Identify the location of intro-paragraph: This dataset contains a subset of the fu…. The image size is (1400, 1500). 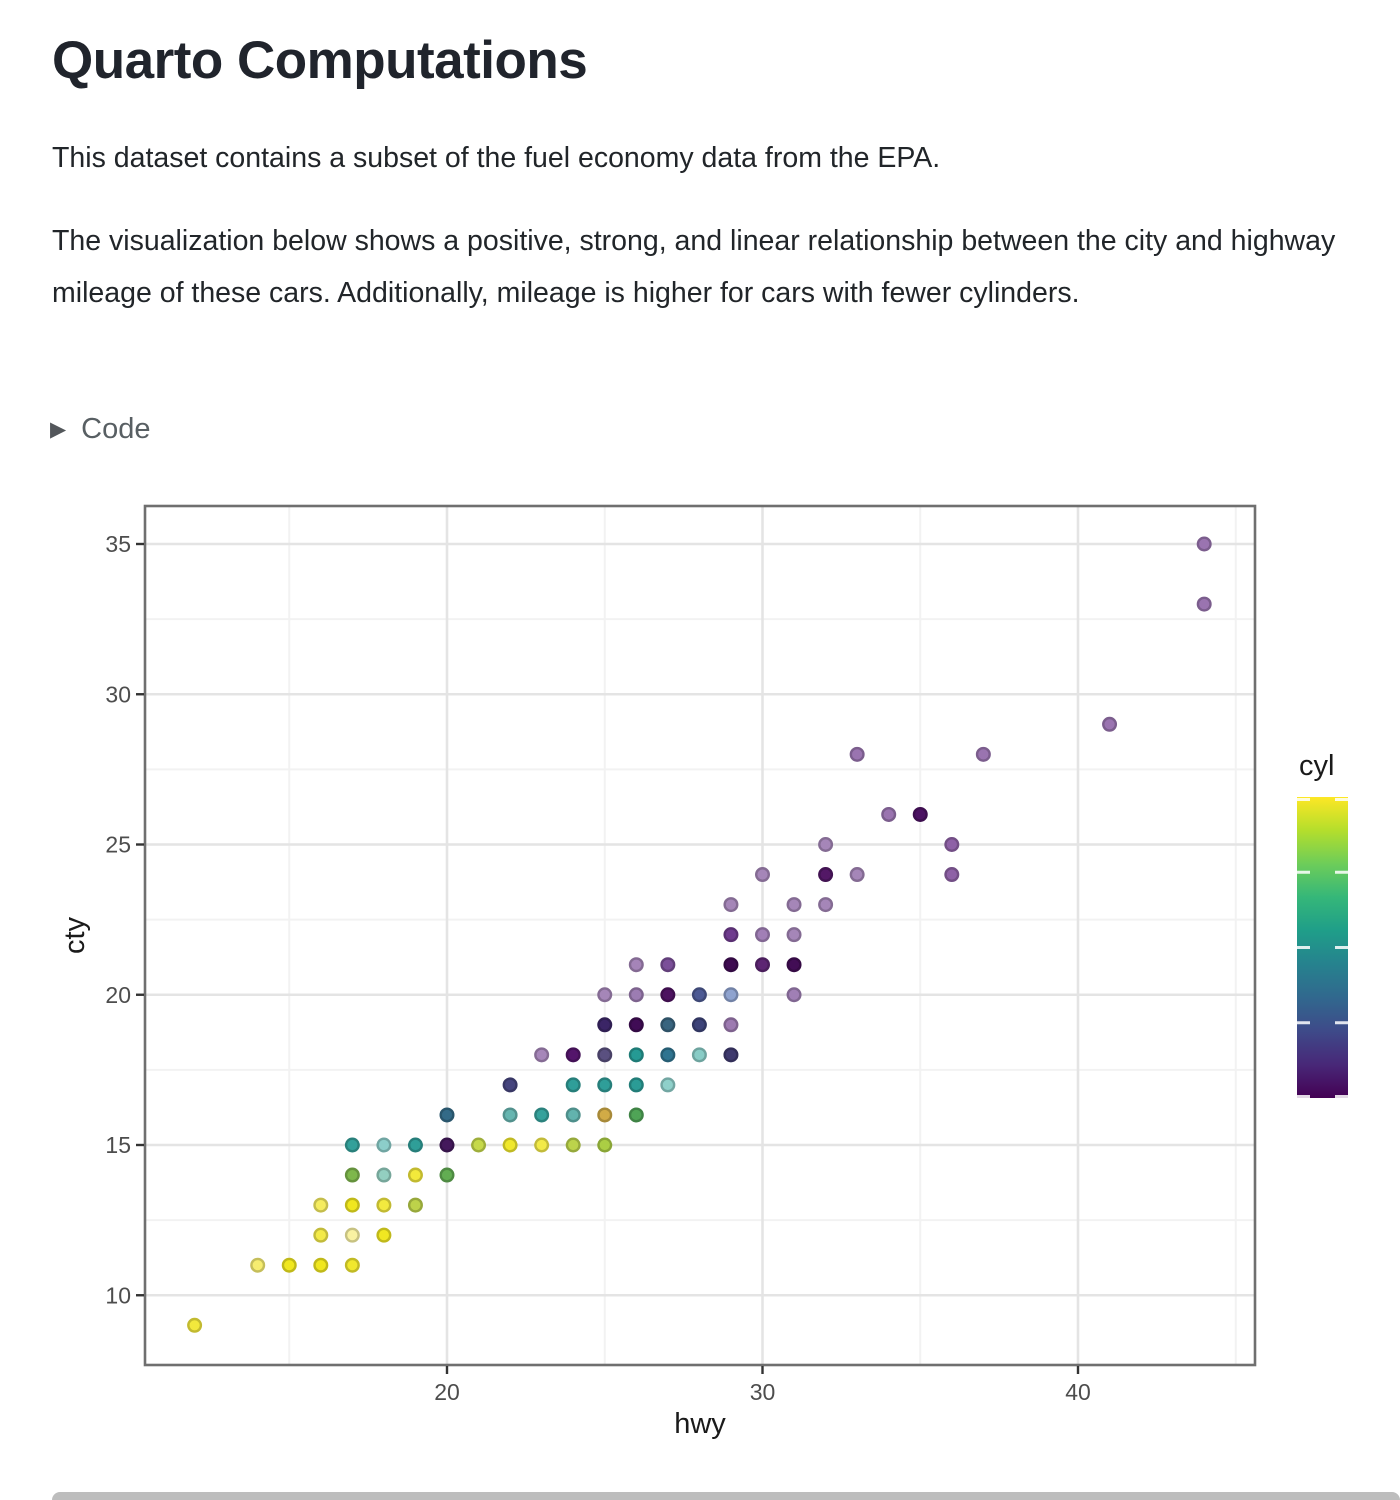
(496, 158).